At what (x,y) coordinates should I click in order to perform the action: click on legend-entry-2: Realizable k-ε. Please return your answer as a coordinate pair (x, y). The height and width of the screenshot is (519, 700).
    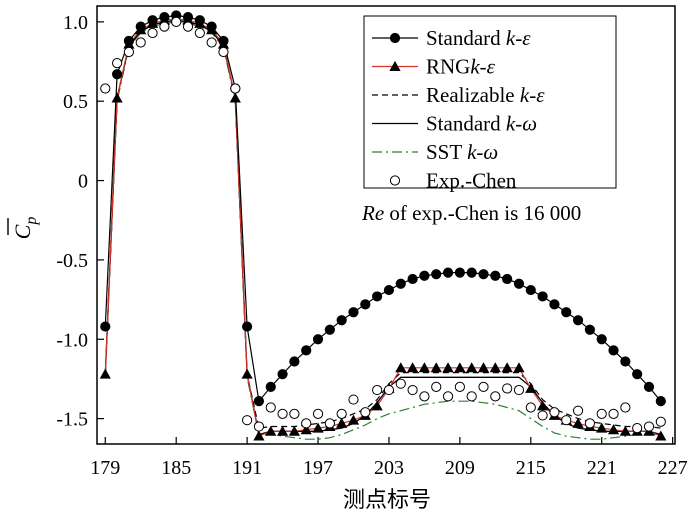
    Looking at the image, I should click on (458, 95).